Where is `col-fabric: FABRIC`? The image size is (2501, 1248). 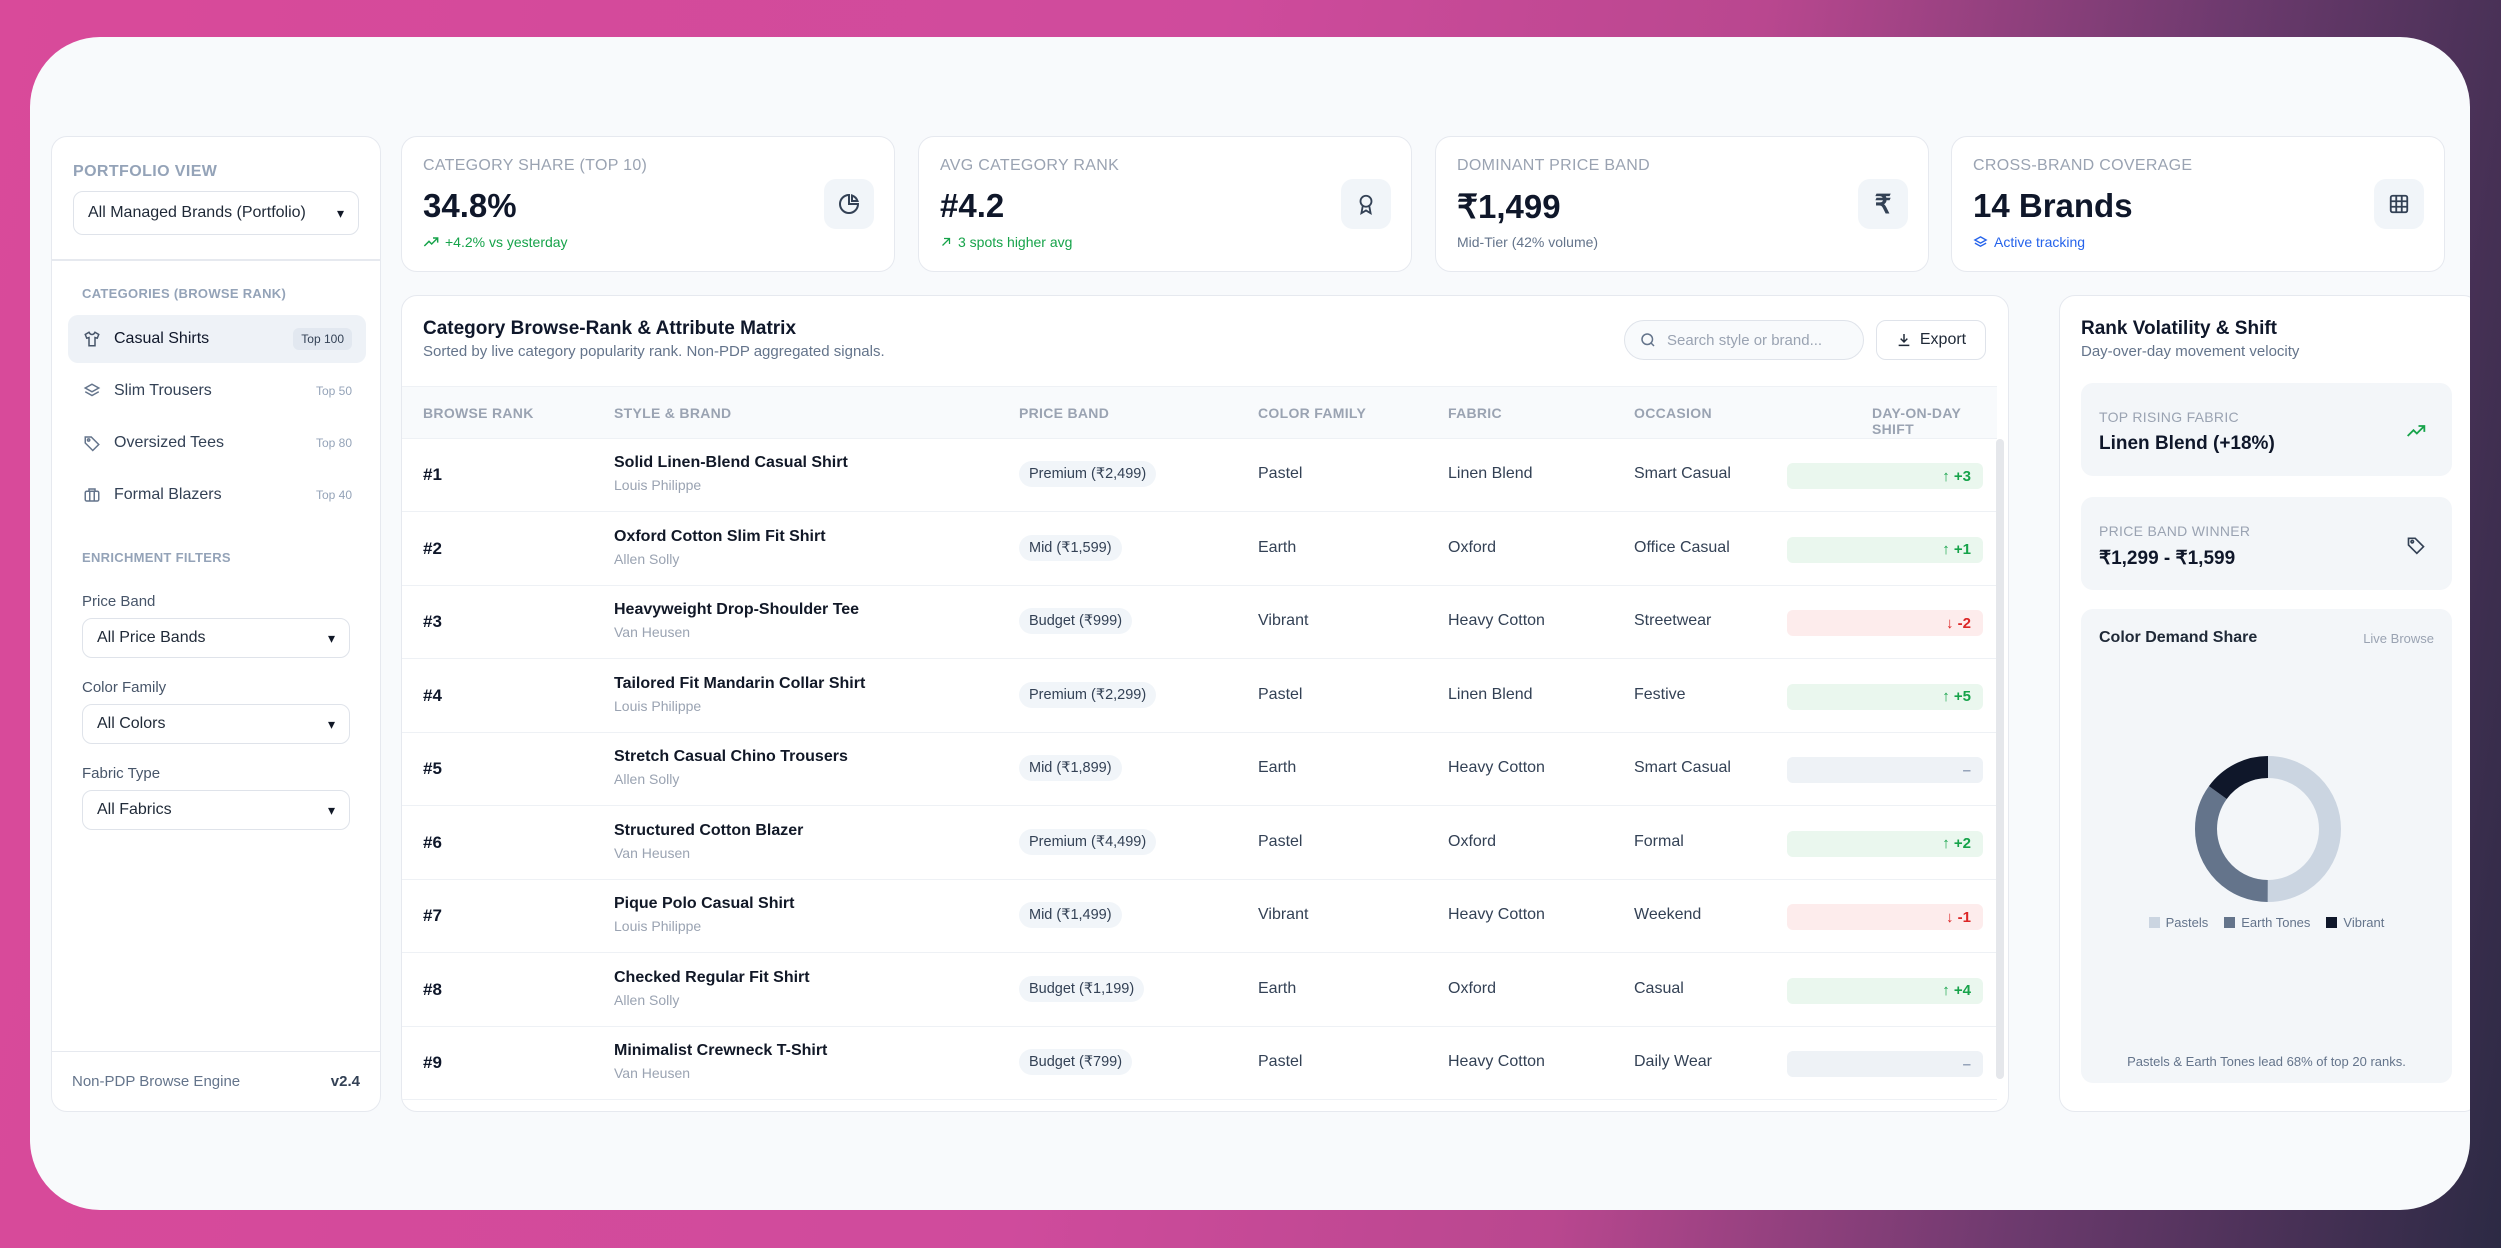
col-fabric: FABRIC is located at coordinates (1475, 413).